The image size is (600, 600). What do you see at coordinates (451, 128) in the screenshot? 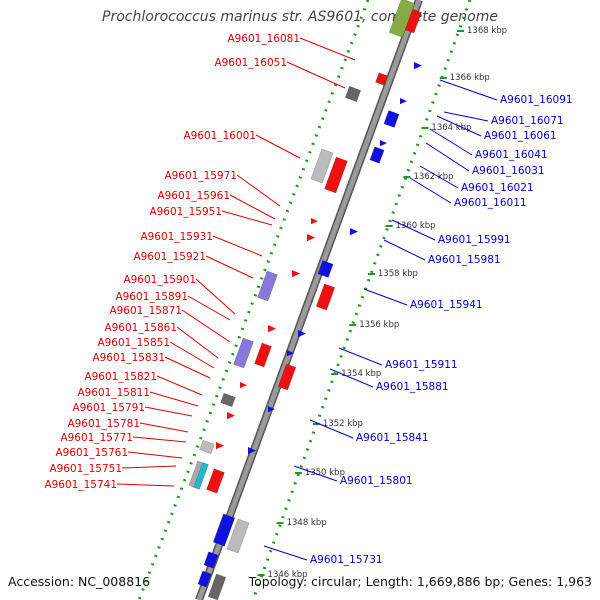
I see `tick-label: 1364 kbp` at bounding box center [451, 128].